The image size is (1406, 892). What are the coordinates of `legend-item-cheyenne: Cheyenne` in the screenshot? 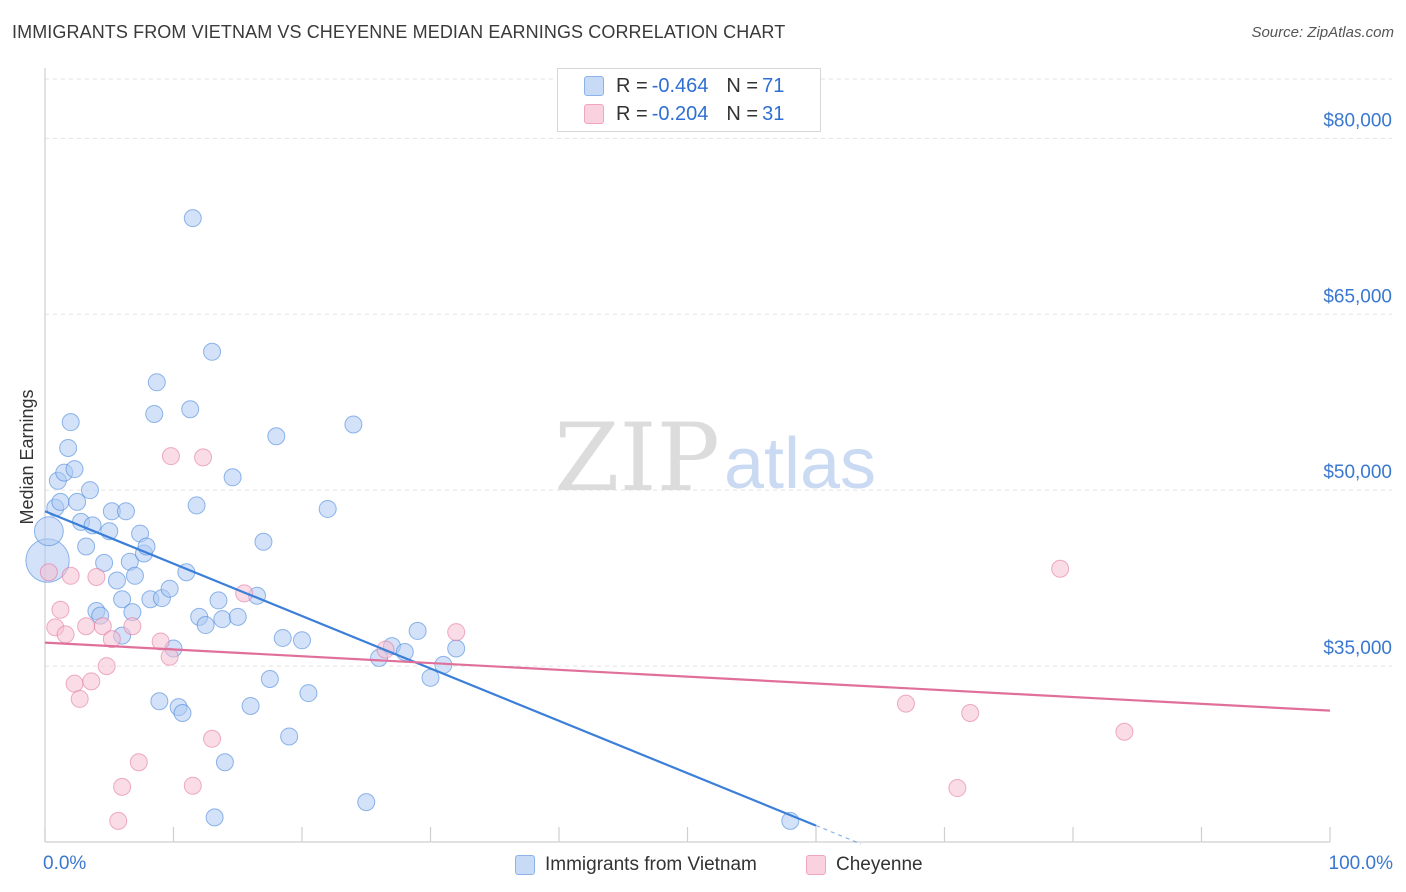 It's located at (864, 865).